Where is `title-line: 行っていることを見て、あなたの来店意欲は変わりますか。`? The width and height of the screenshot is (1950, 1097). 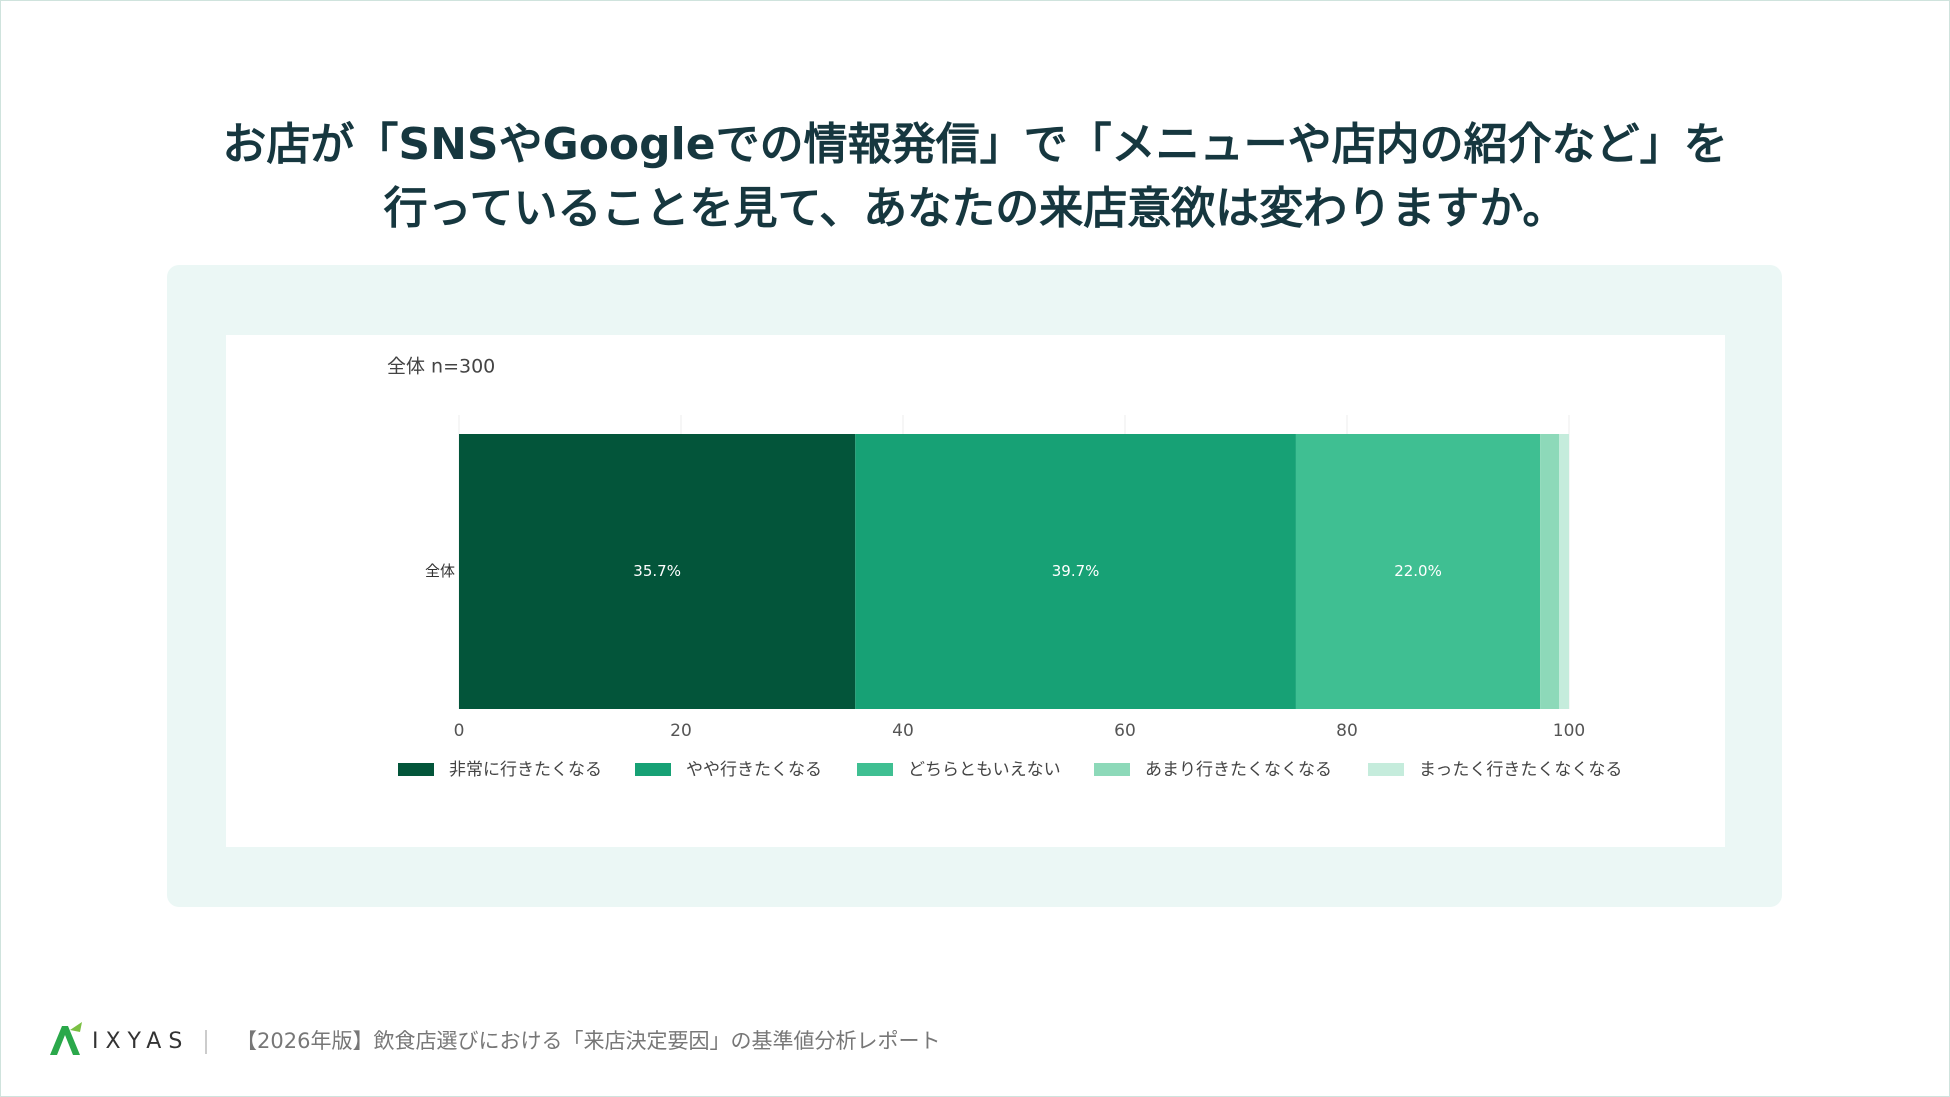
title-line: 行っていることを見て、あなたの来店意欲は変わりますか。 is located at coordinates (975, 208).